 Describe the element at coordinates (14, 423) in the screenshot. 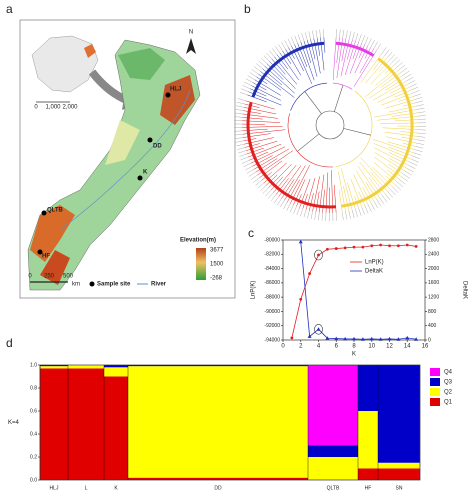

I see `annotation: K=4` at that location.